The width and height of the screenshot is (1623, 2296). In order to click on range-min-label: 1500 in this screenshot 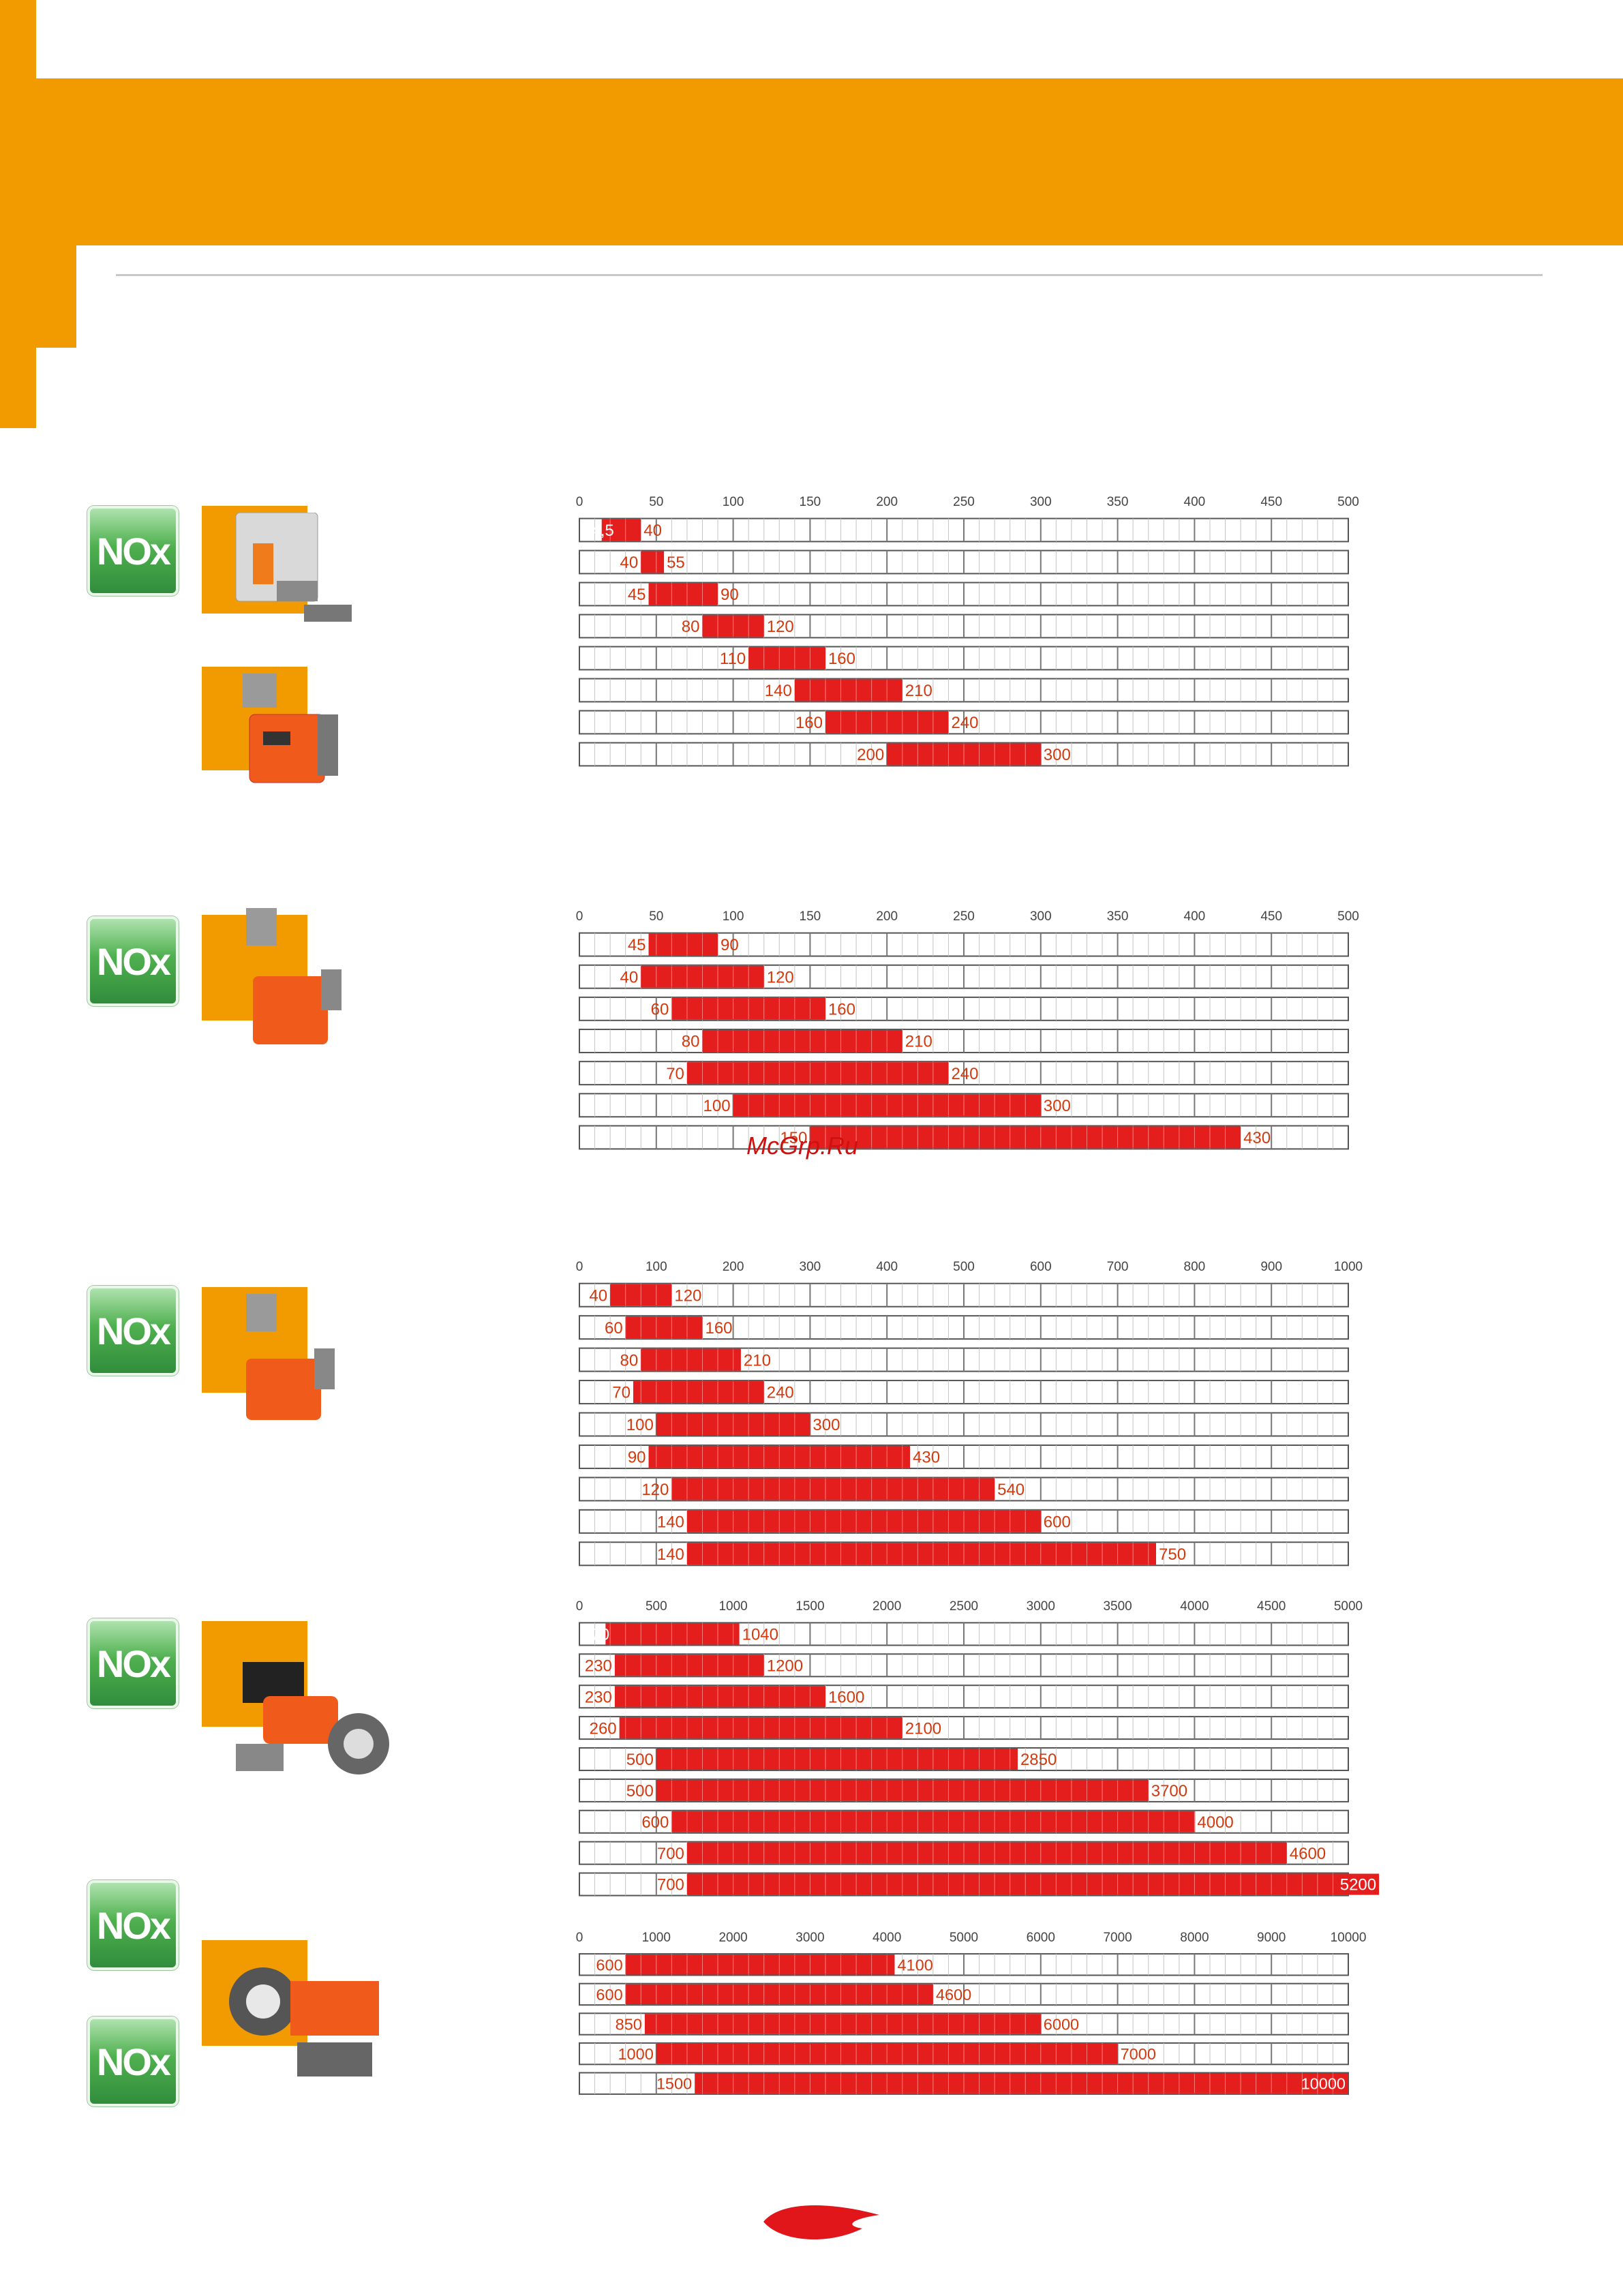, I will do `click(674, 2084)`.